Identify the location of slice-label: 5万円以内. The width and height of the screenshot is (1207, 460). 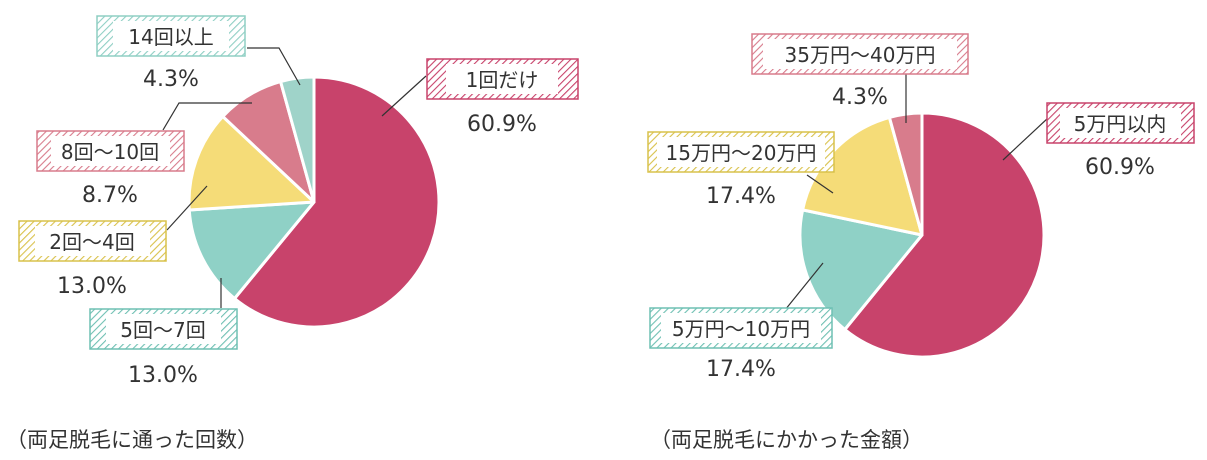
(1120, 124).